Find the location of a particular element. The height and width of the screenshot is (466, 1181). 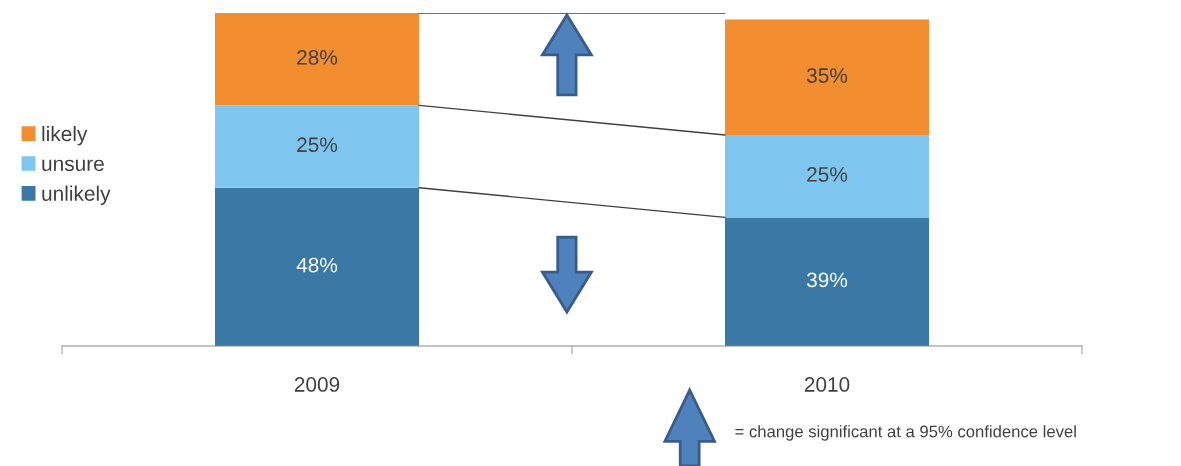

text: = change significant at a 95% confidence level is located at coordinates (905, 433).